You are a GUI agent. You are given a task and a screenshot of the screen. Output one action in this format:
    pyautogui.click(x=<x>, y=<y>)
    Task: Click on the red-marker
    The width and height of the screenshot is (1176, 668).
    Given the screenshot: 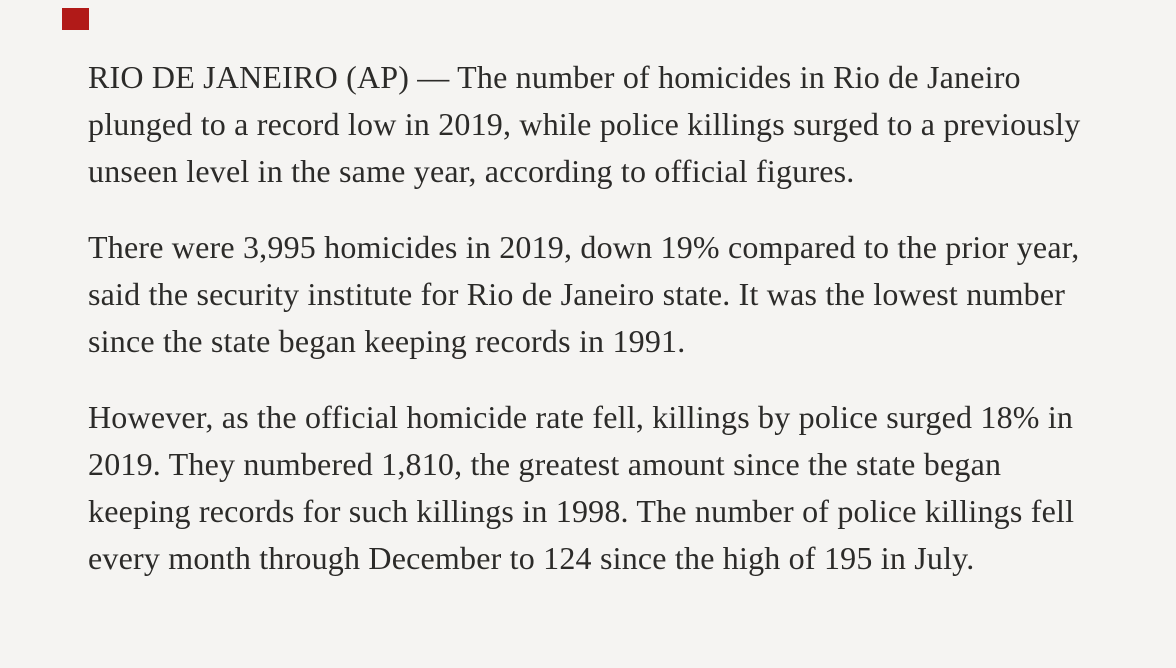 What is the action you would take?
    pyautogui.click(x=75, y=19)
    